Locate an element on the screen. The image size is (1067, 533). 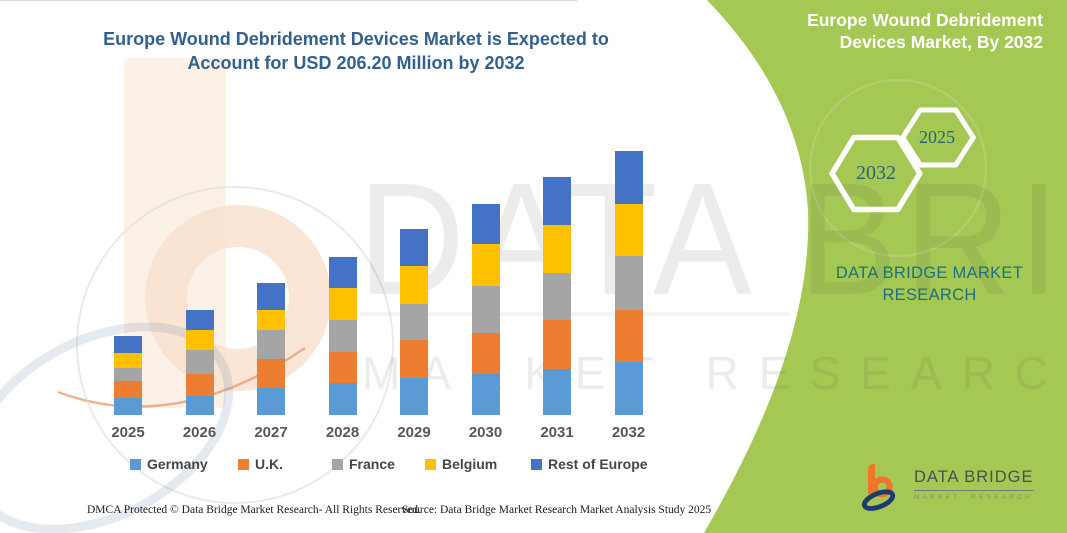
watermark-navy-swoosh is located at coordinates (117, 427).